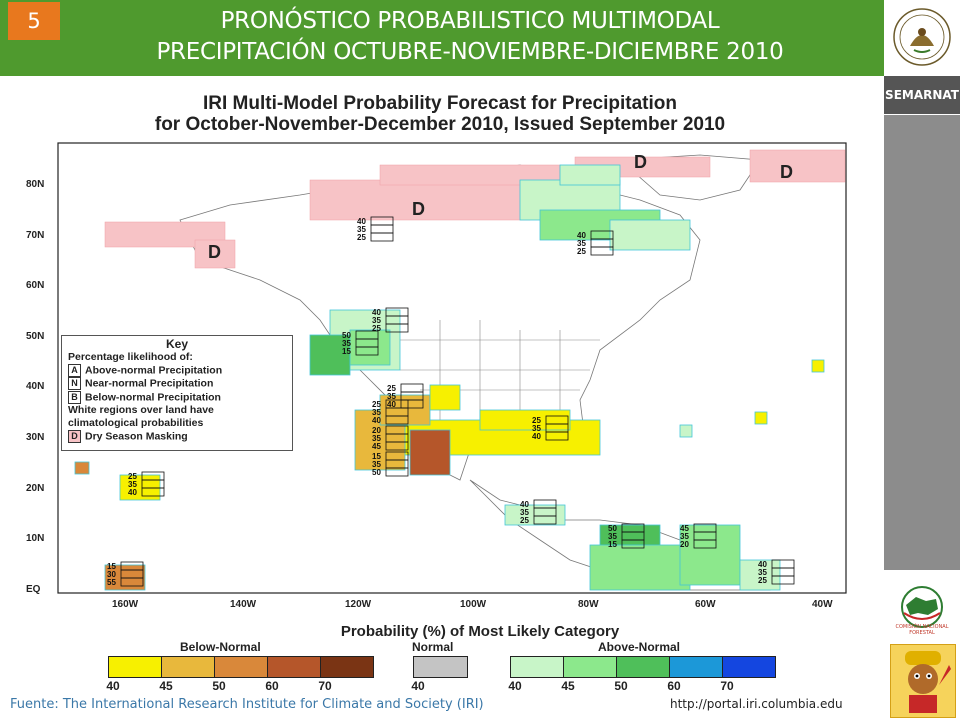 The image size is (960, 721). Describe the element at coordinates (433, 647) in the screenshot. I see `legend-normal-label: Normal` at that location.